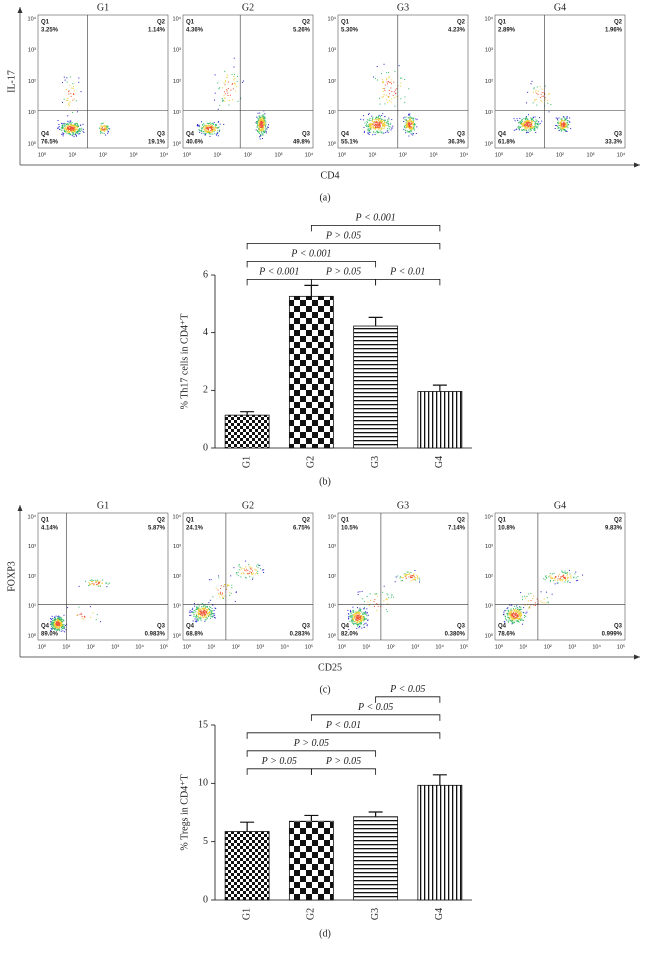 This screenshot has height=957, width=650. Describe the element at coordinates (618, 135) in the screenshot. I see `quadrant-name: Q3` at that location.